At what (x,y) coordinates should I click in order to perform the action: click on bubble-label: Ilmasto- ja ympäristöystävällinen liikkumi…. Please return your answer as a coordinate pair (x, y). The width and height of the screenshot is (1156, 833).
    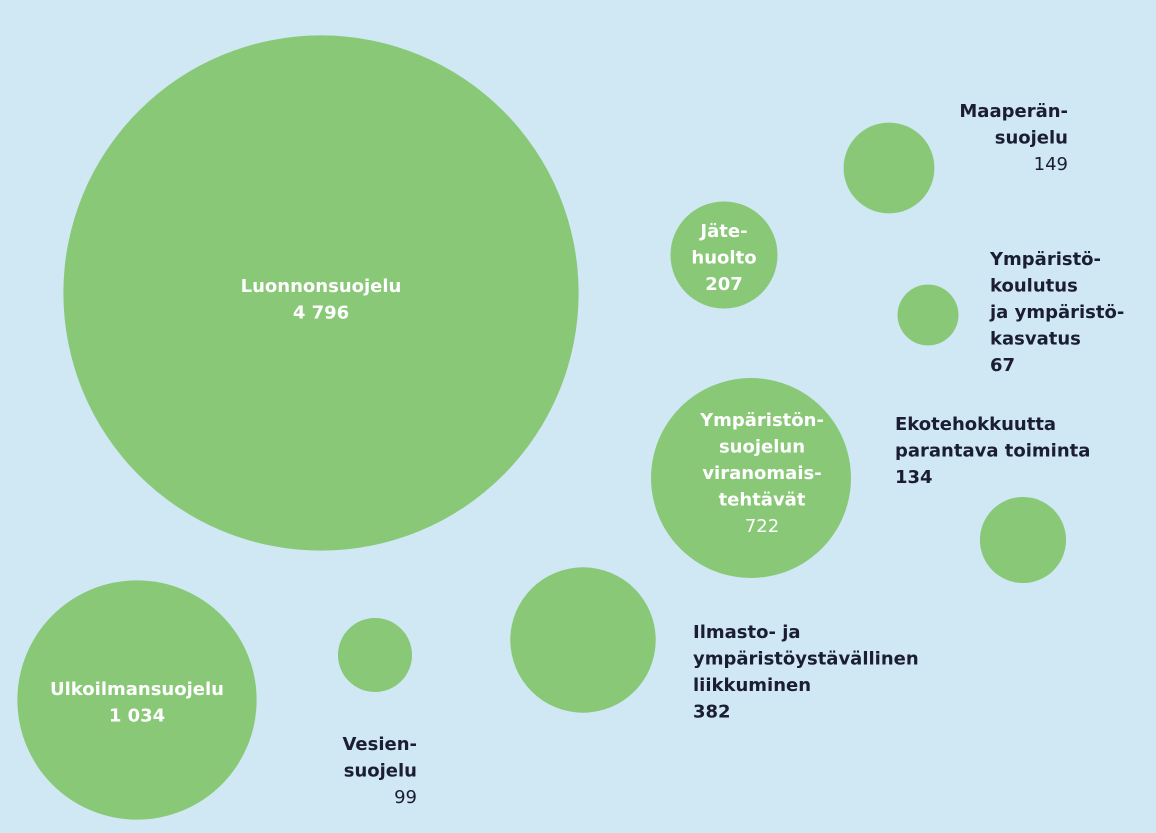
    Looking at the image, I should click on (806, 659).